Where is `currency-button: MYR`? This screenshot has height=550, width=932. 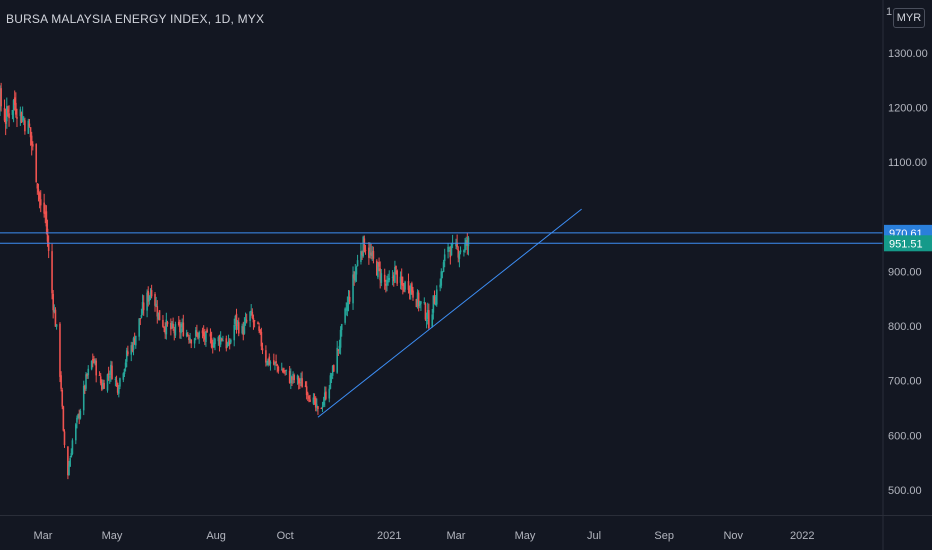
currency-button: MYR is located at coordinates (909, 18).